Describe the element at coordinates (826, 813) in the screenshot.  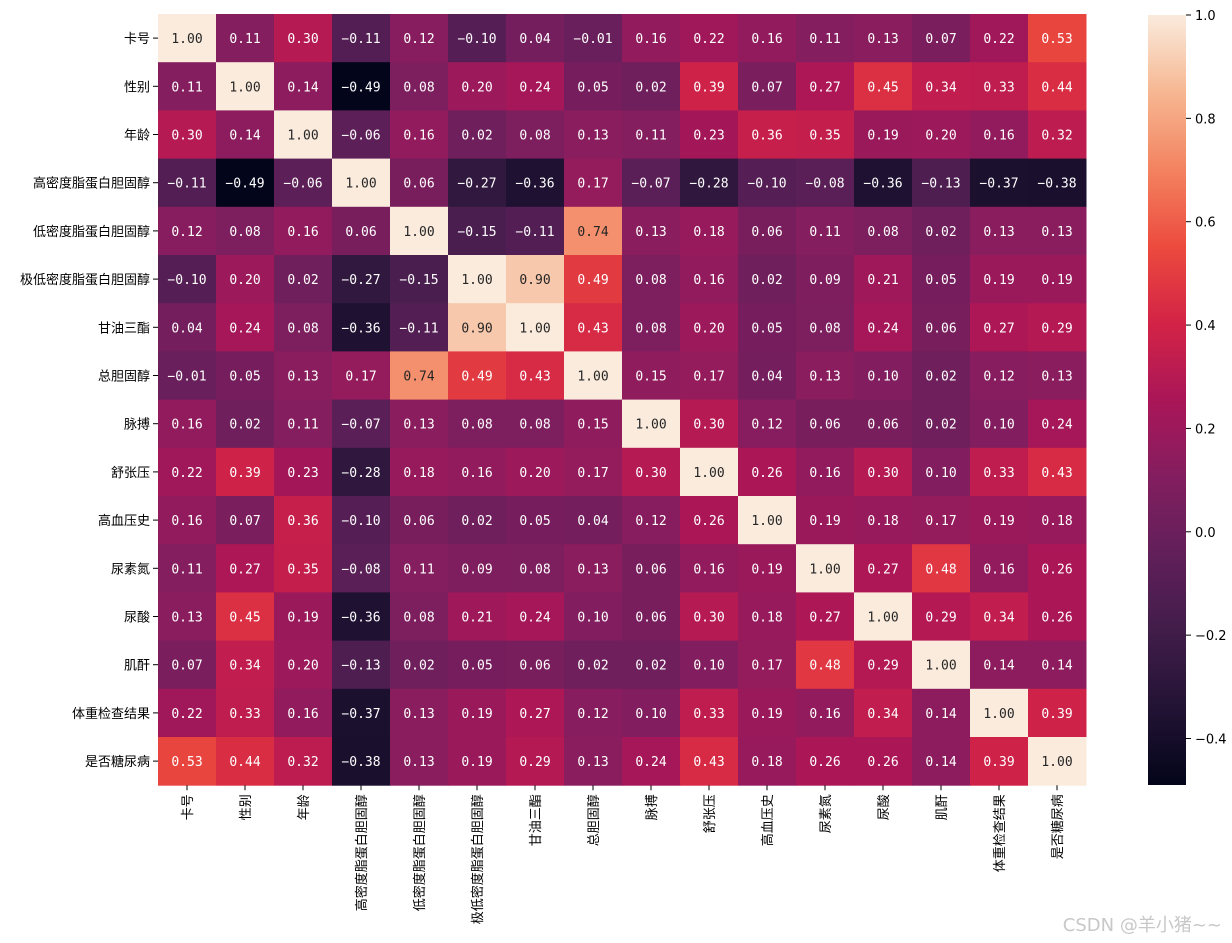
I see `column-label: 尿素氮` at that location.